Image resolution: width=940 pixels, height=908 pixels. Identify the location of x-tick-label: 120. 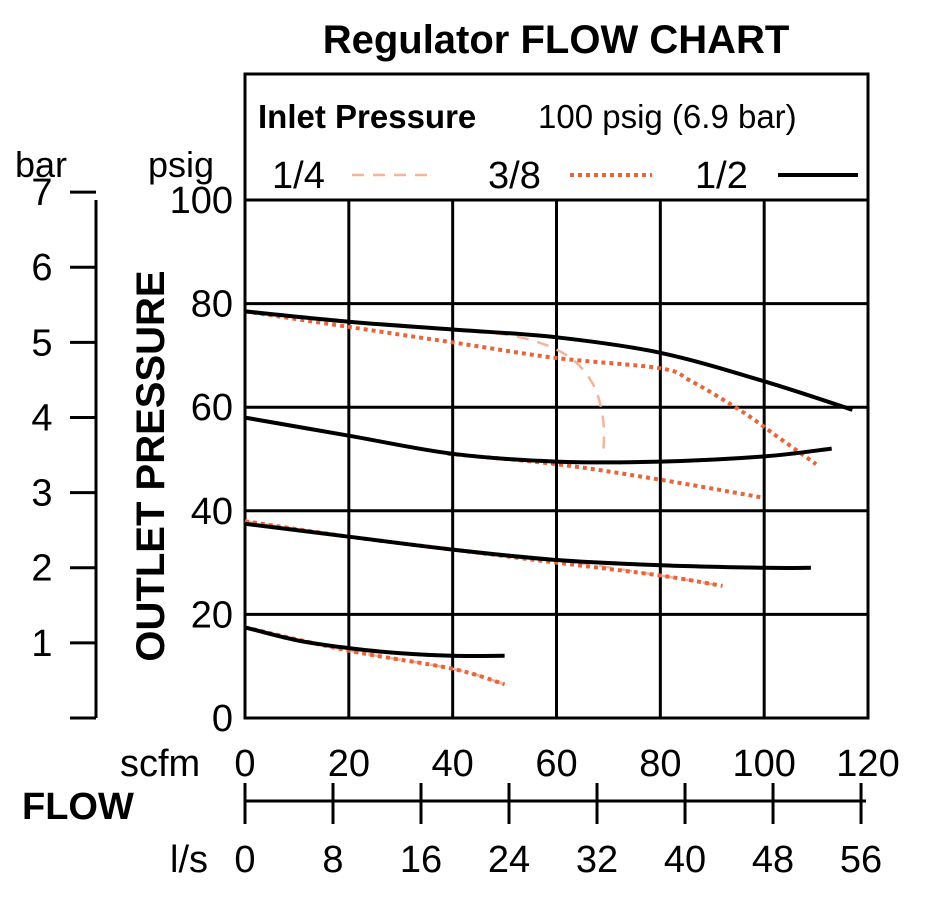
(867, 764).